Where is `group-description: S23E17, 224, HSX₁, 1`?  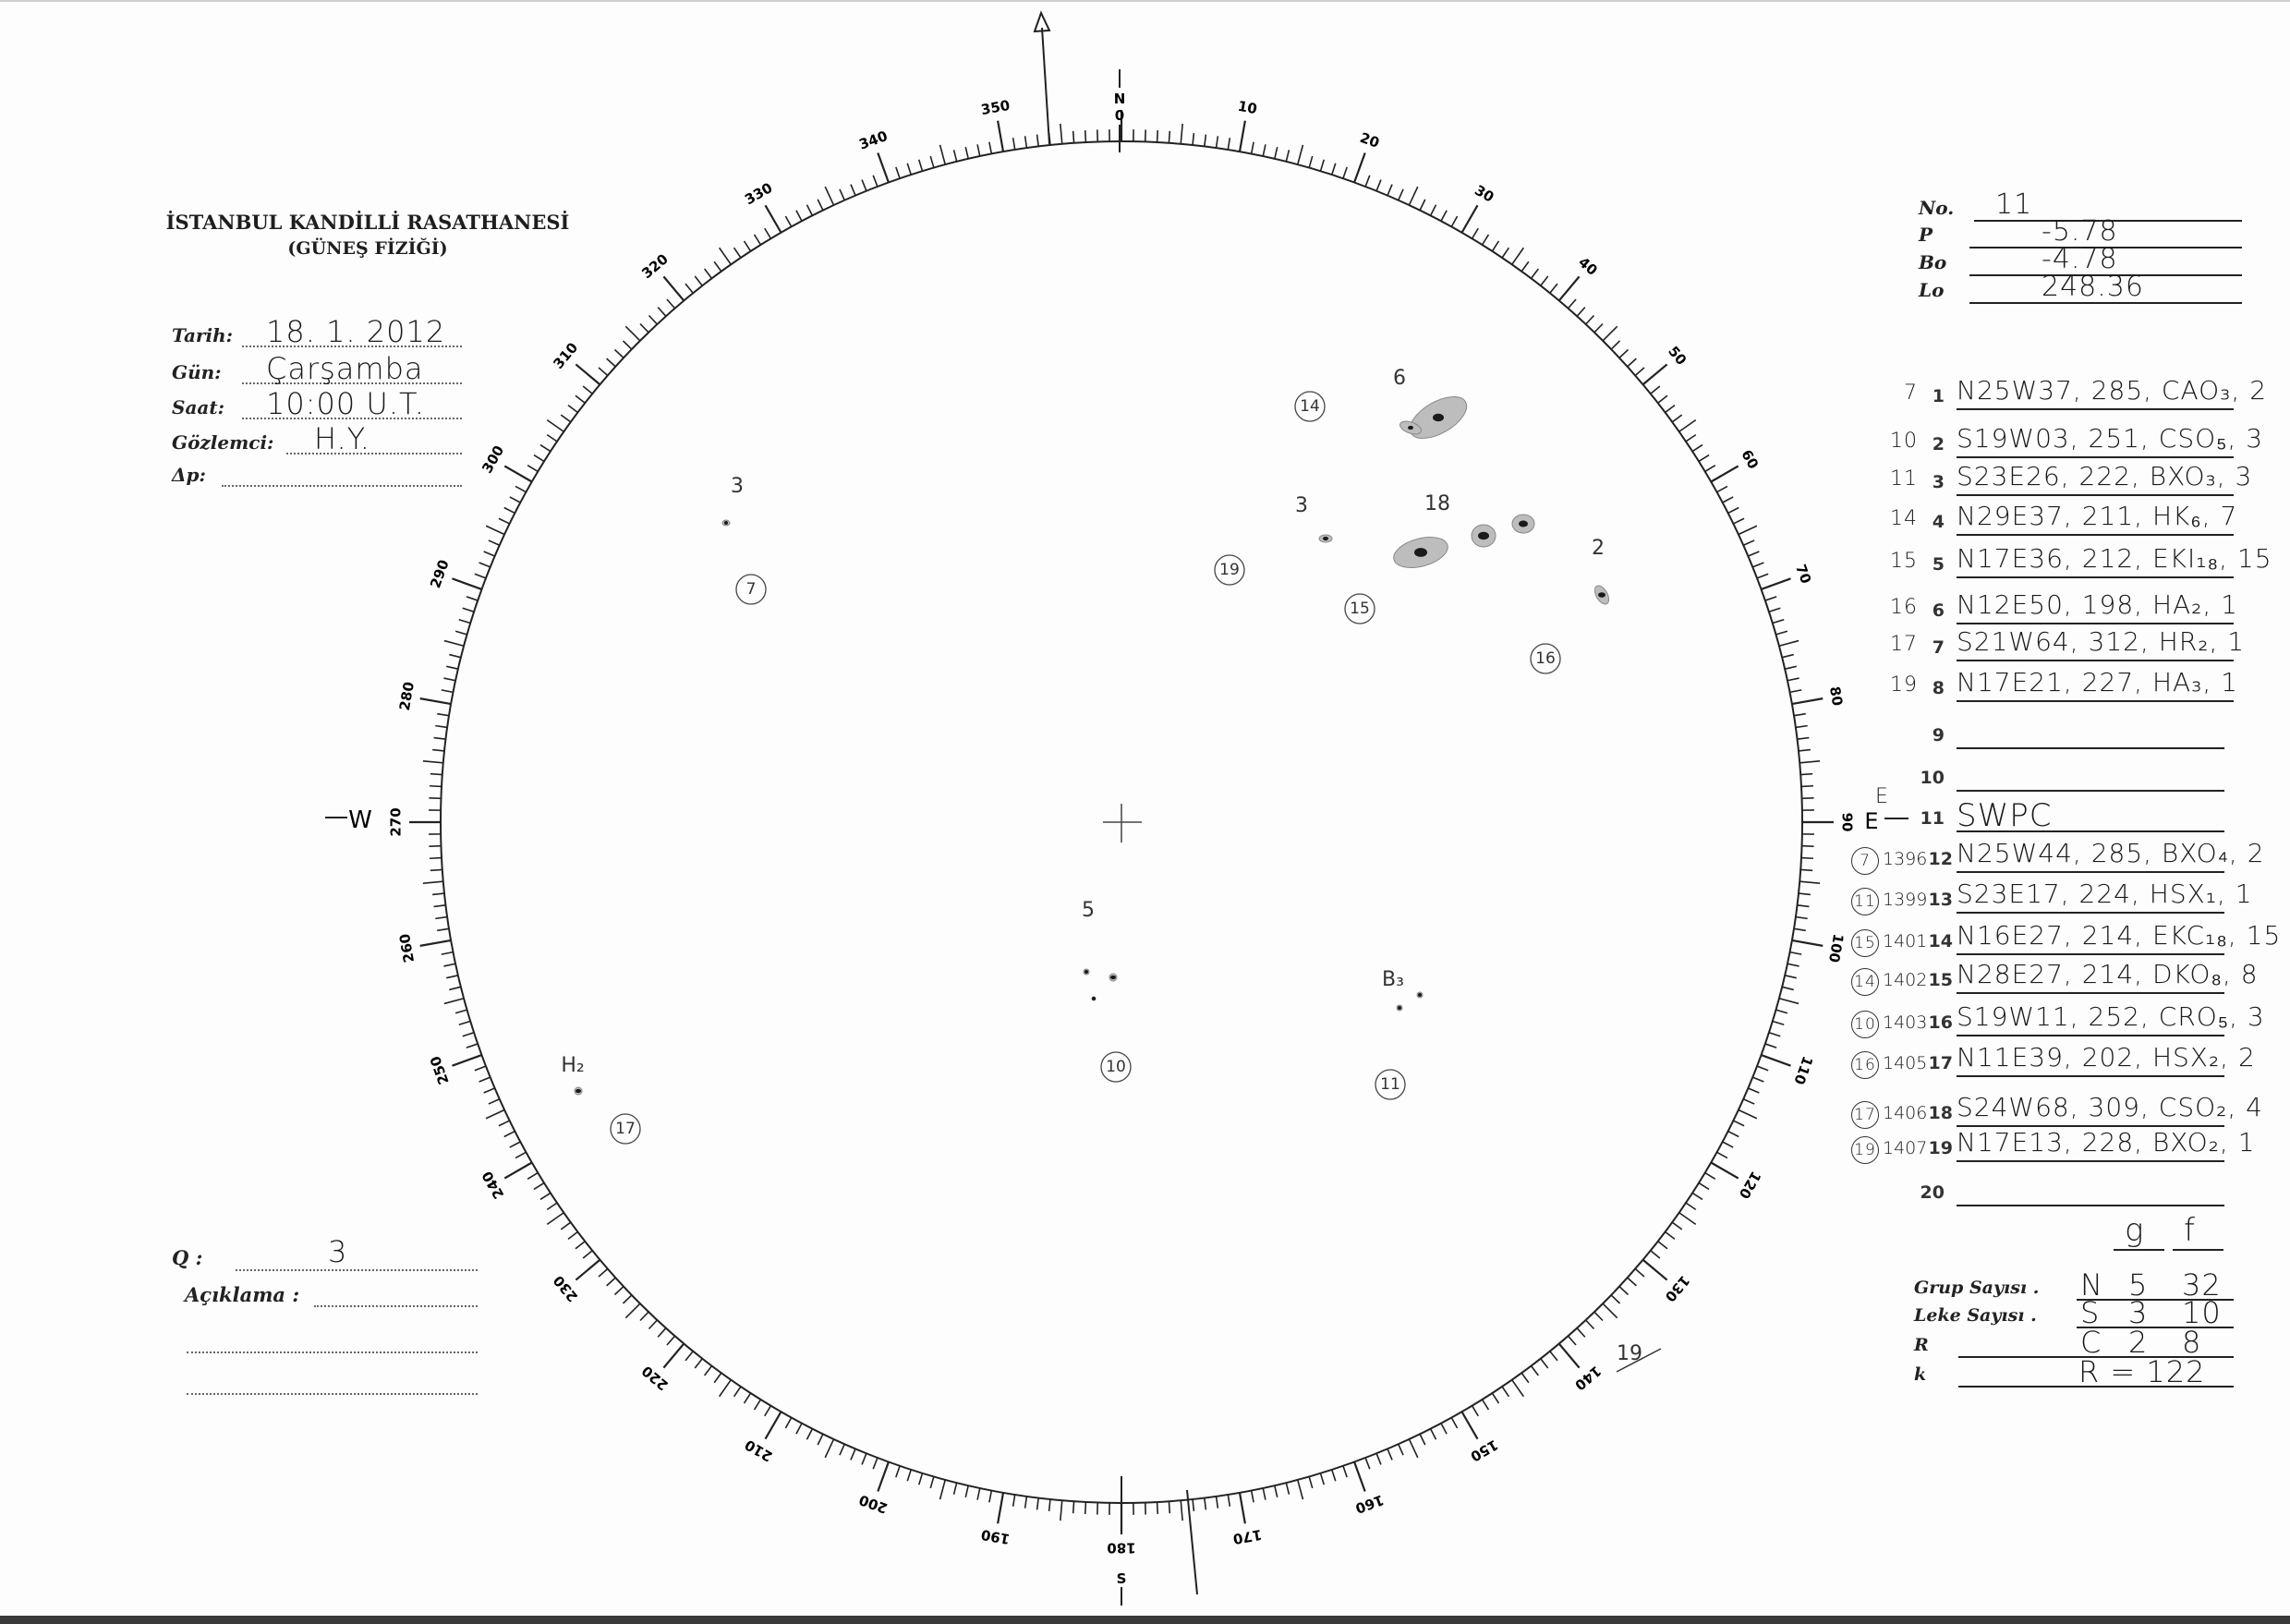
group-description: S23E17, 224, HSX₁, 1 is located at coordinates (2105, 894).